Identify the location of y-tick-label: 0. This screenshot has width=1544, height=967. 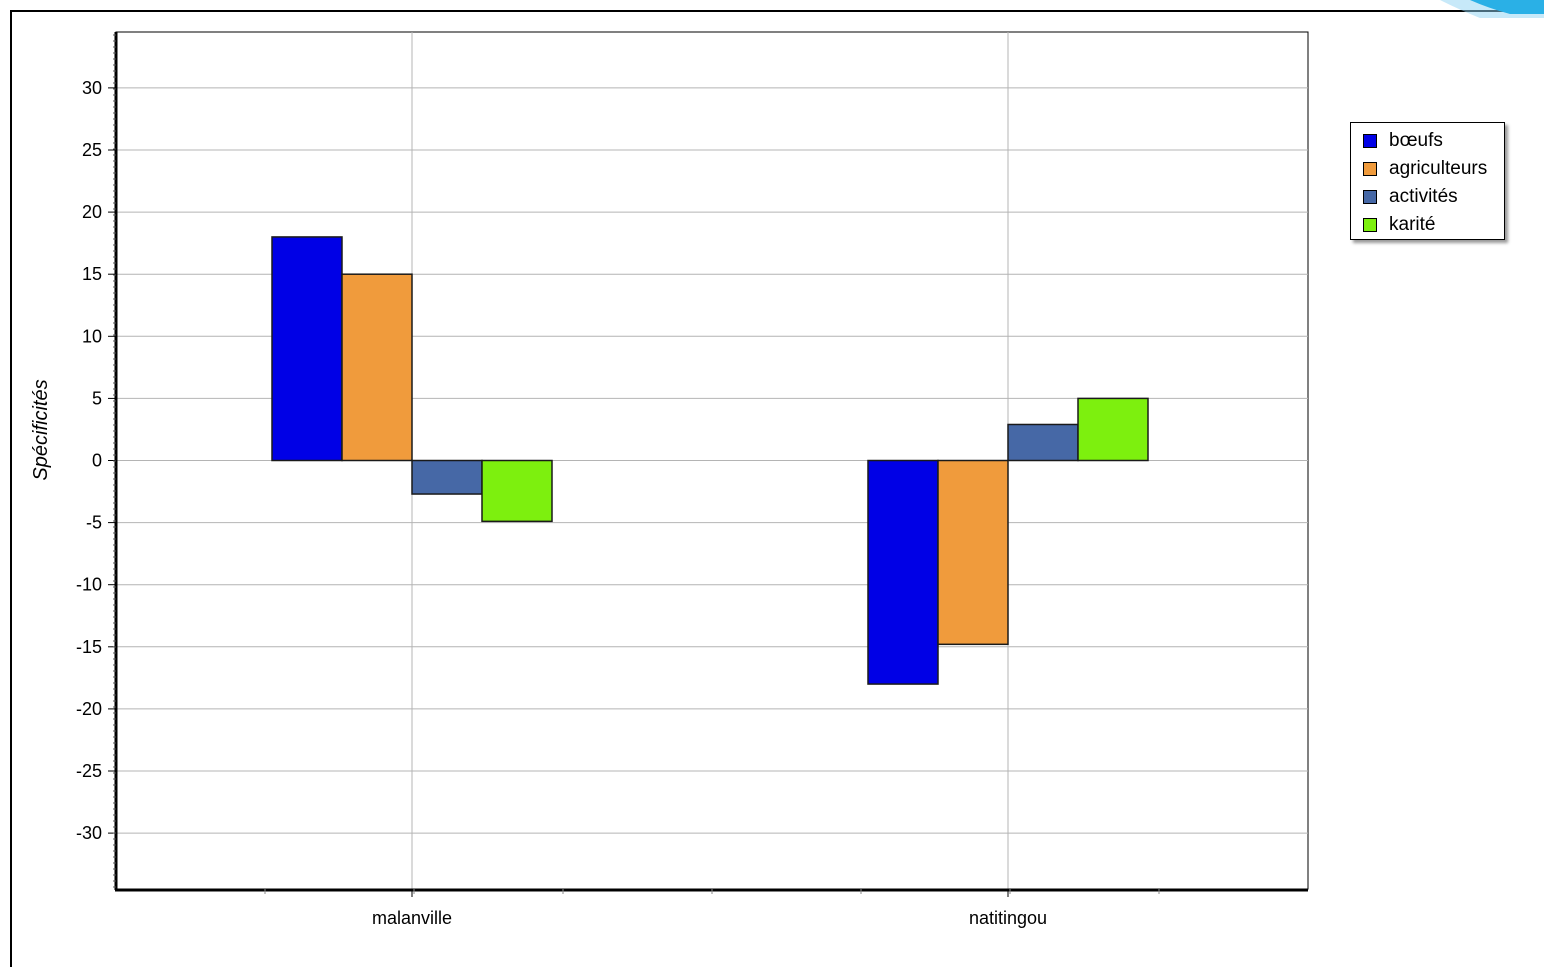
(97, 461).